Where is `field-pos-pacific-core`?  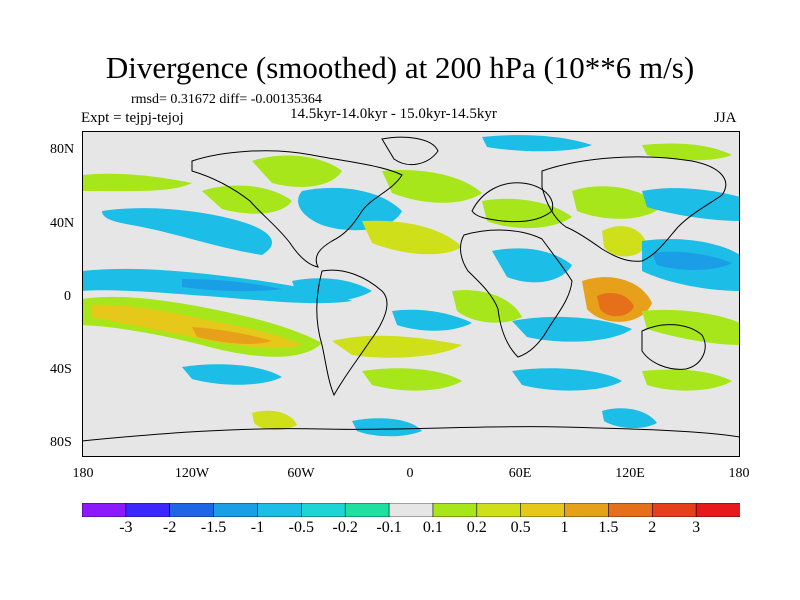
field-pos-pacific-core is located at coordinates (232, 335).